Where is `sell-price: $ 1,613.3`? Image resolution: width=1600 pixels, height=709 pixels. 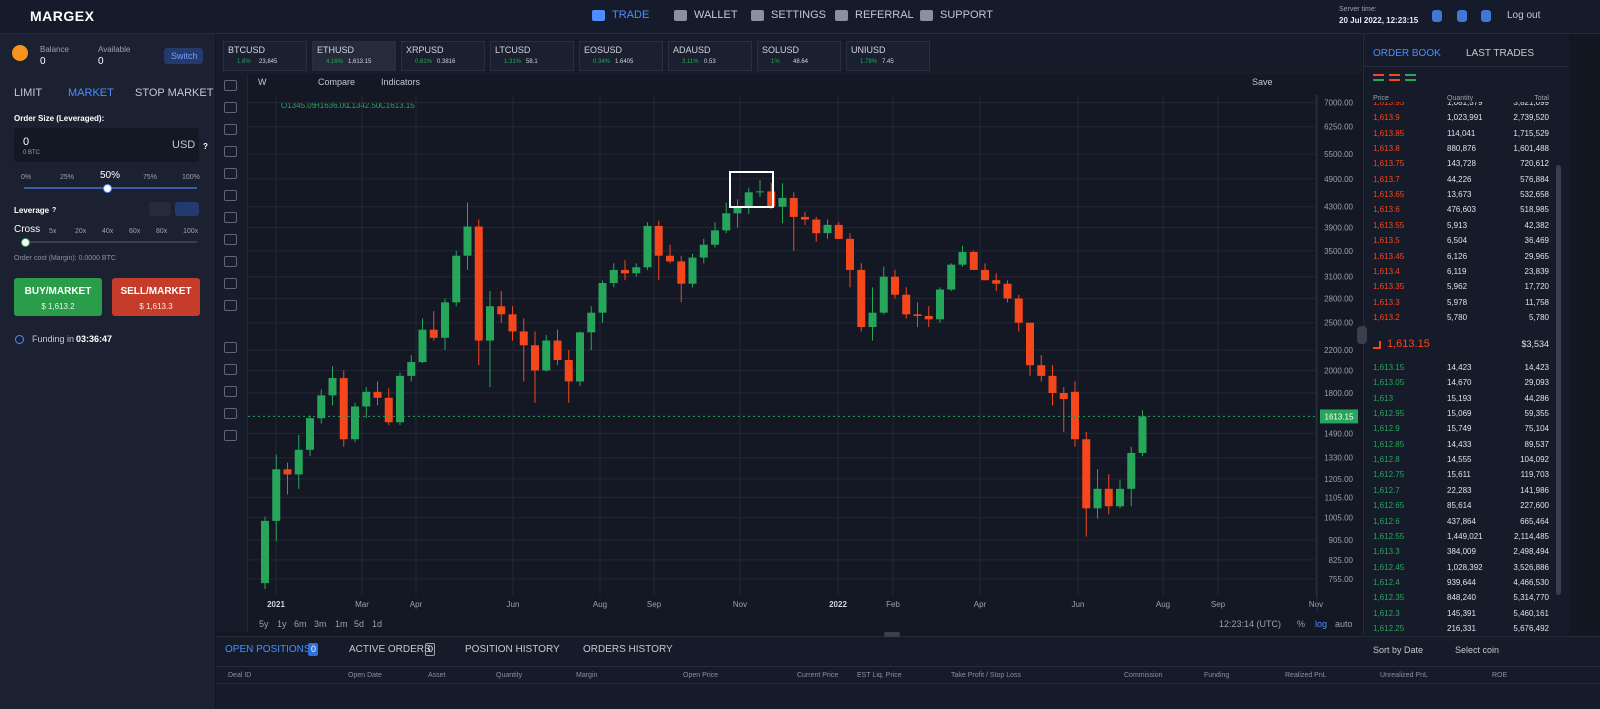
sell-price: $ 1,613.3 is located at coordinates (156, 306).